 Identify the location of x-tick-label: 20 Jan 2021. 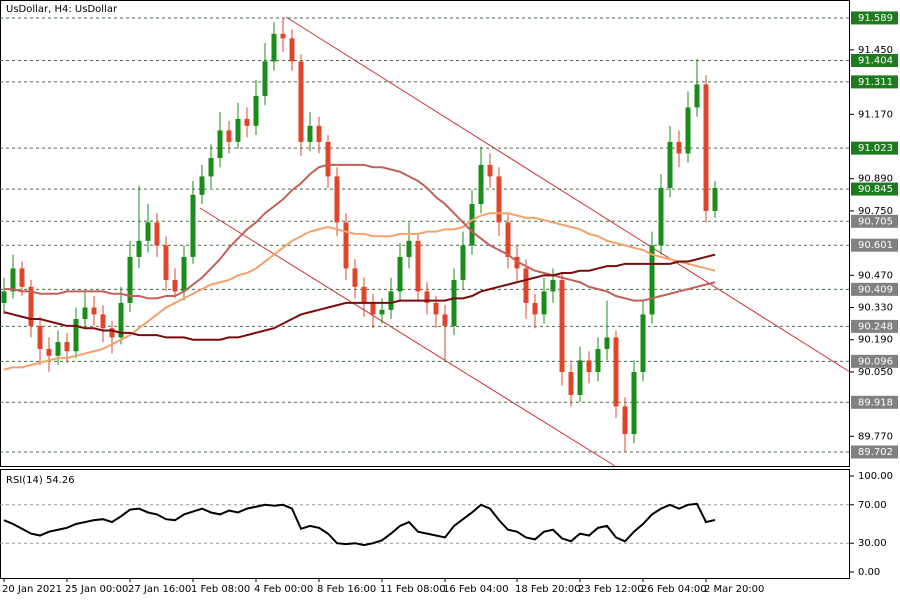
(32, 589).